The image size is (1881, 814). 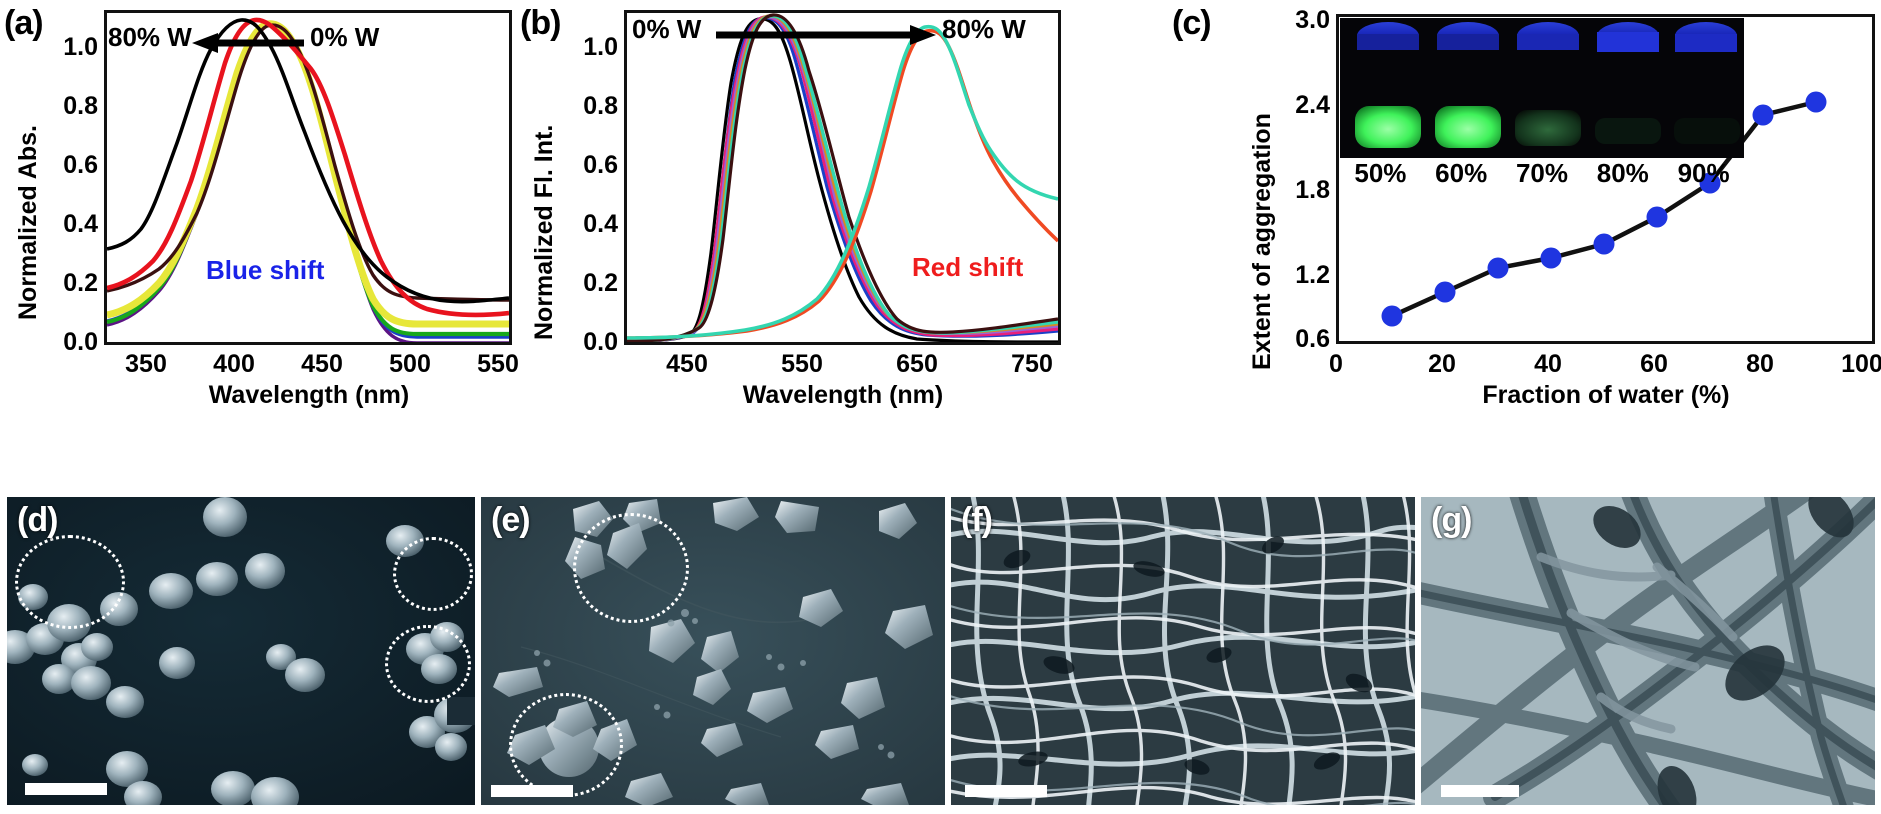 What do you see at coordinates (540, 23) in the screenshot?
I see `panel-b-letter: (b)` at bounding box center [540, 23].